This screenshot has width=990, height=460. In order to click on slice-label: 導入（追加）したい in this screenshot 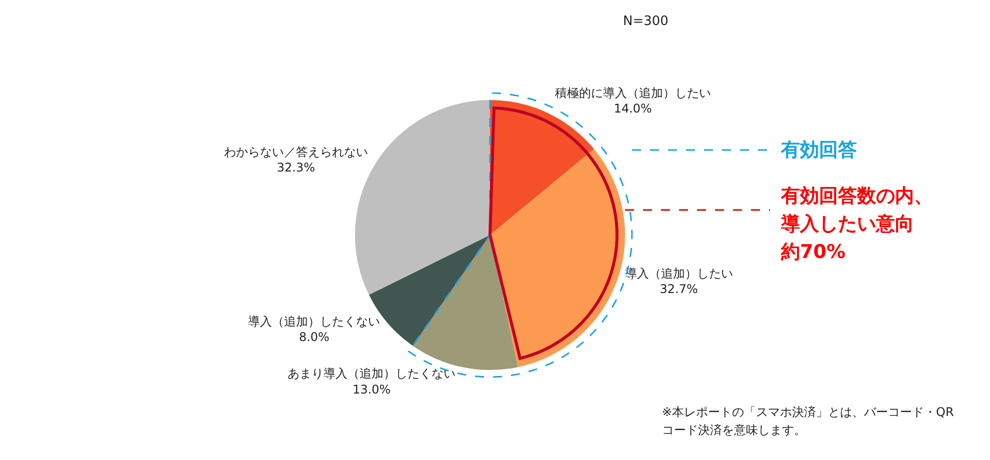, I will do `click(678, 273)`.